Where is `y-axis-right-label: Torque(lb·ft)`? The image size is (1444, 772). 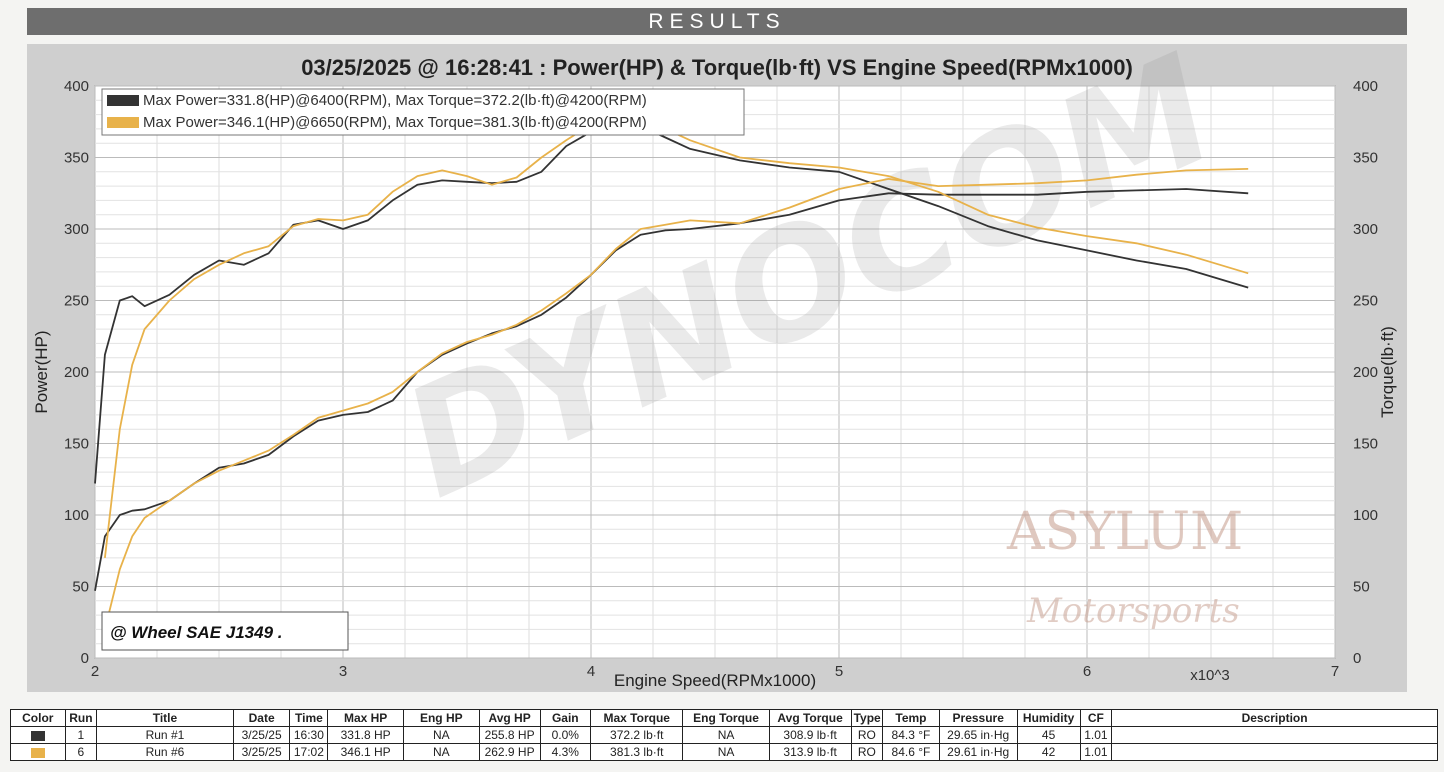 y-axis-right-label: Torque(lb·ft) is located at coordinates (1387, 372).